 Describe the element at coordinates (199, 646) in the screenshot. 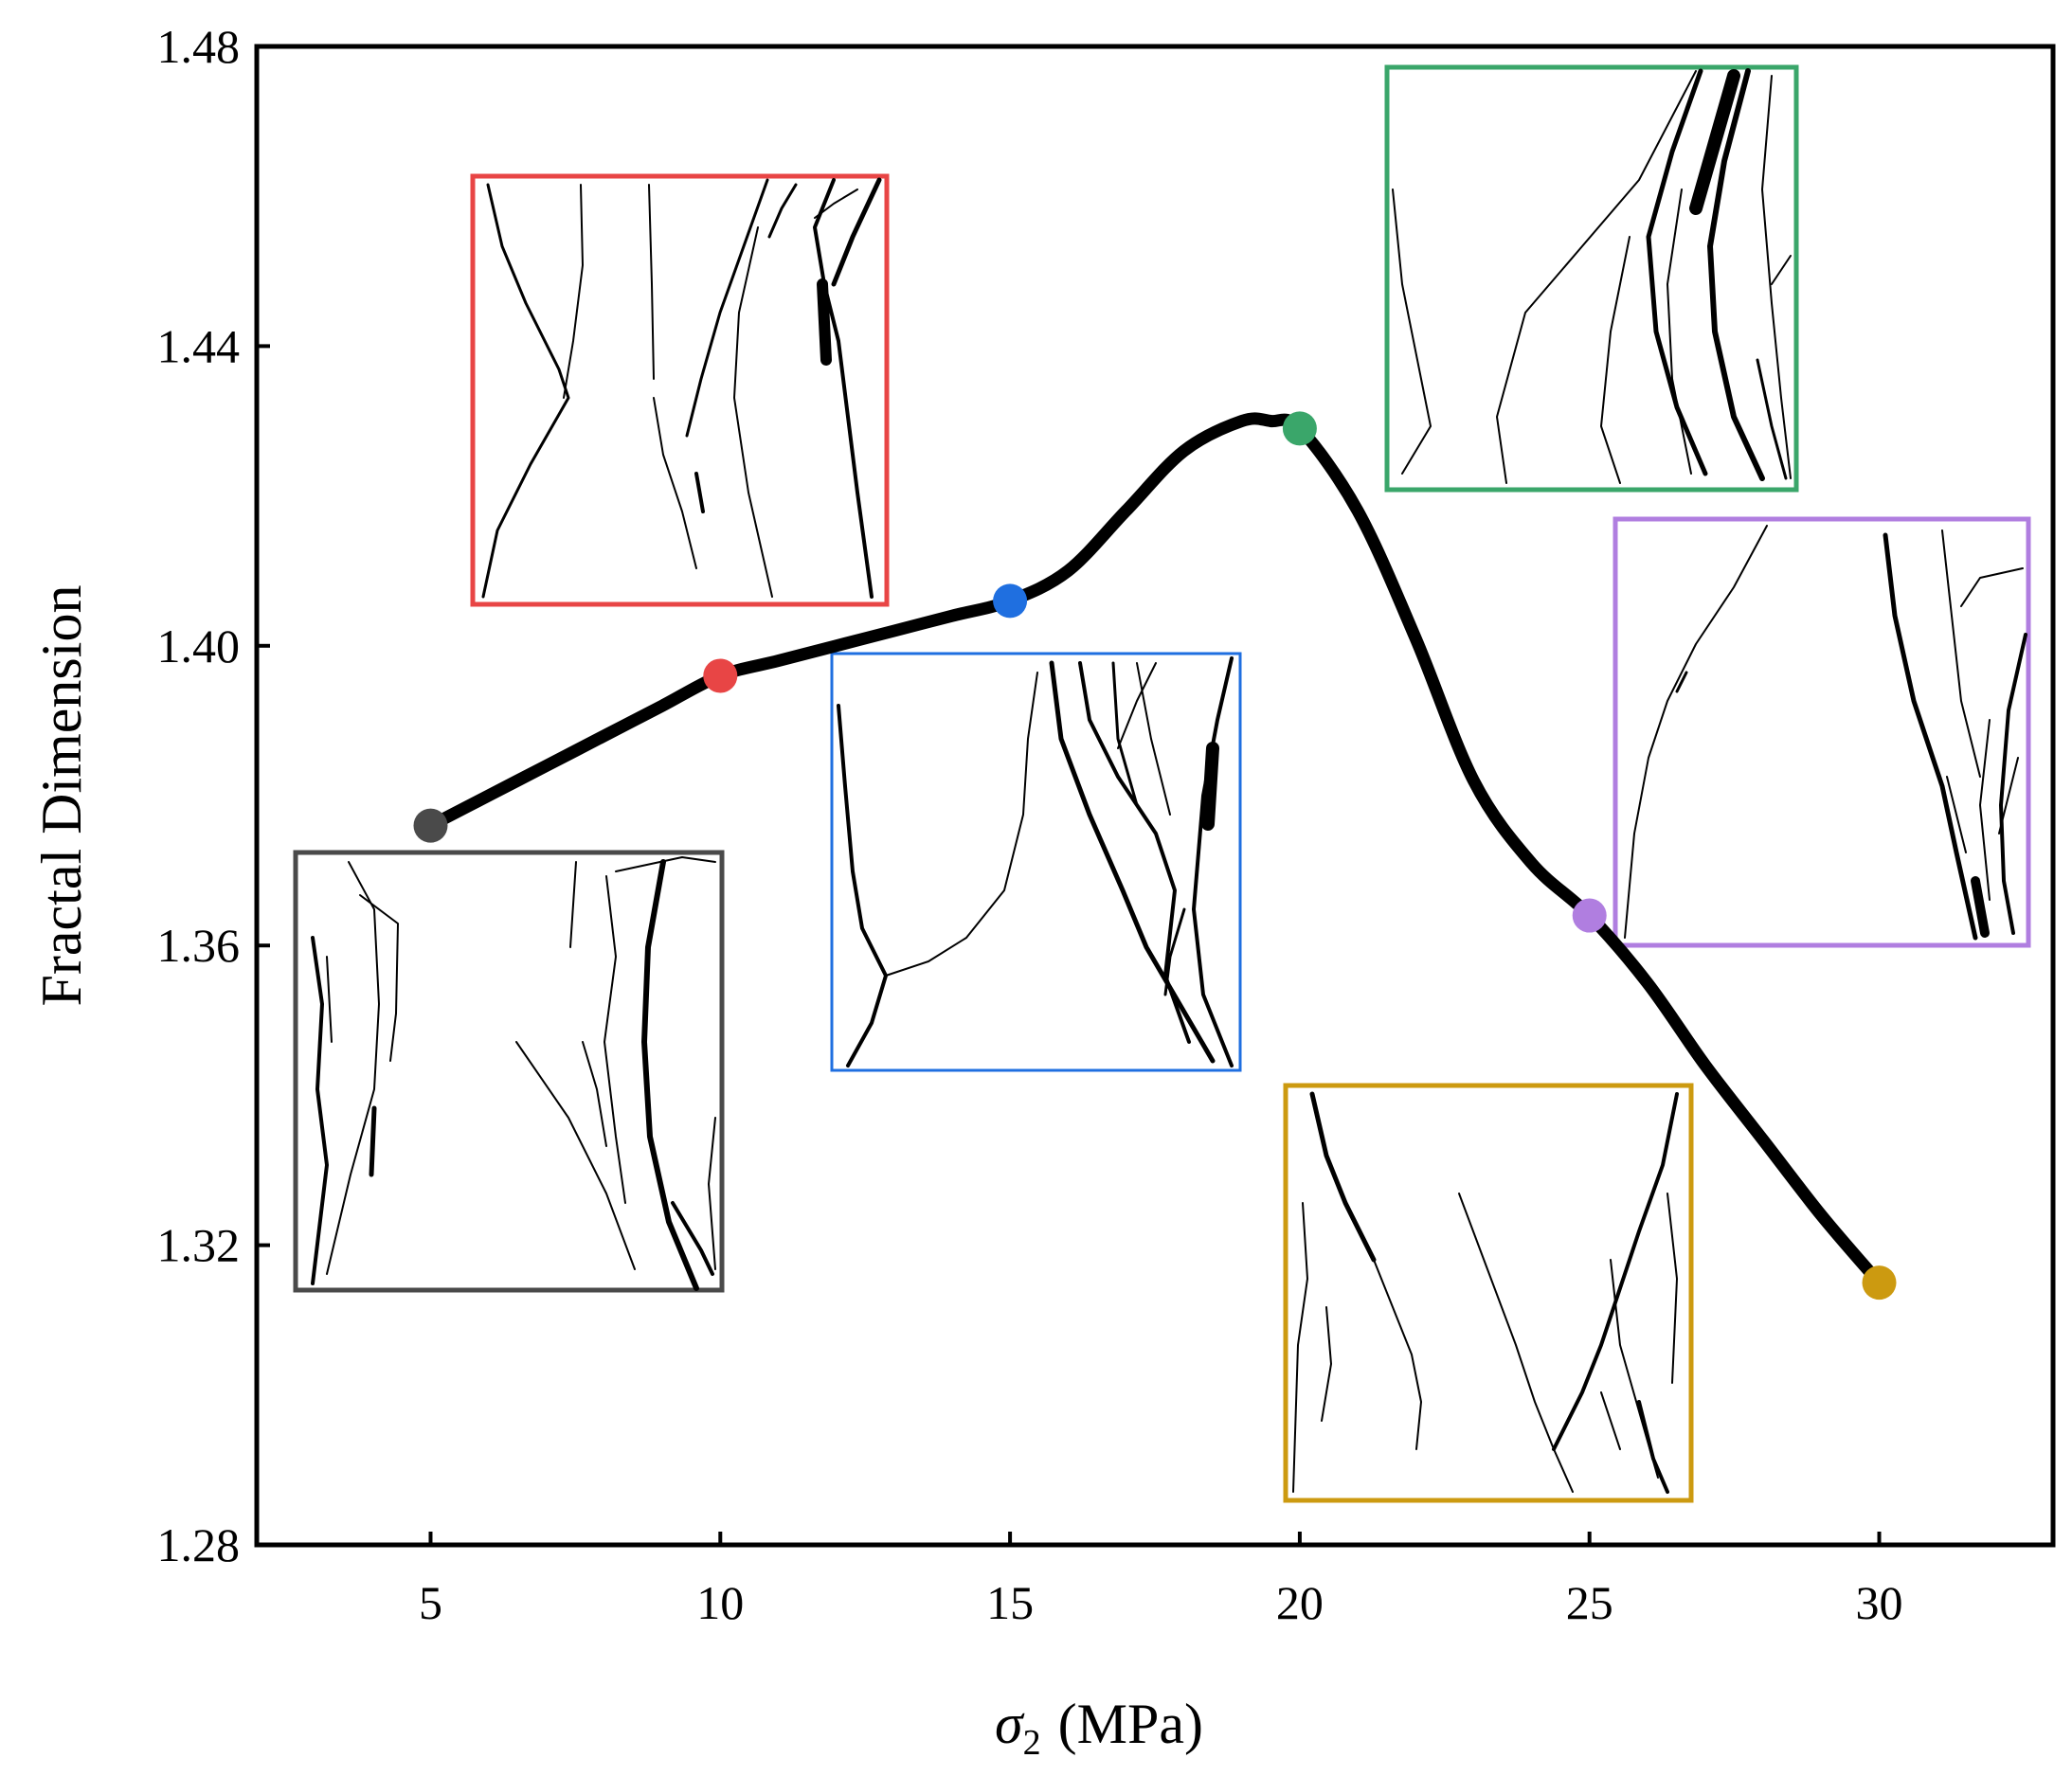

I see `y-tick-label-1.40: 1.40` at that location.